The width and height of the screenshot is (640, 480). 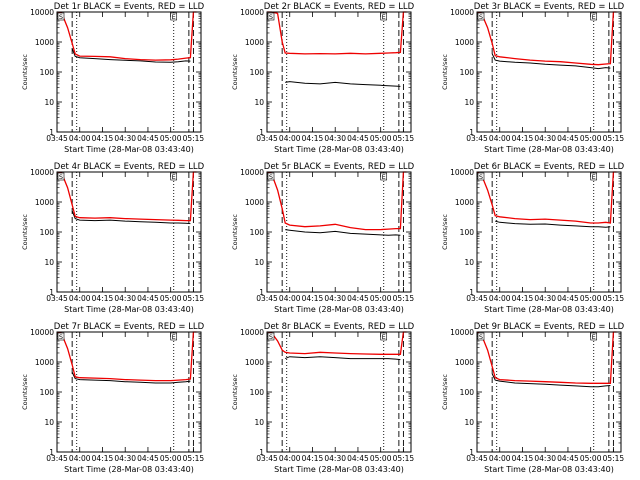 I want to click on chart-title: Det 6r BLACK = Events, RED = LLD, so click(x=549, y=167).